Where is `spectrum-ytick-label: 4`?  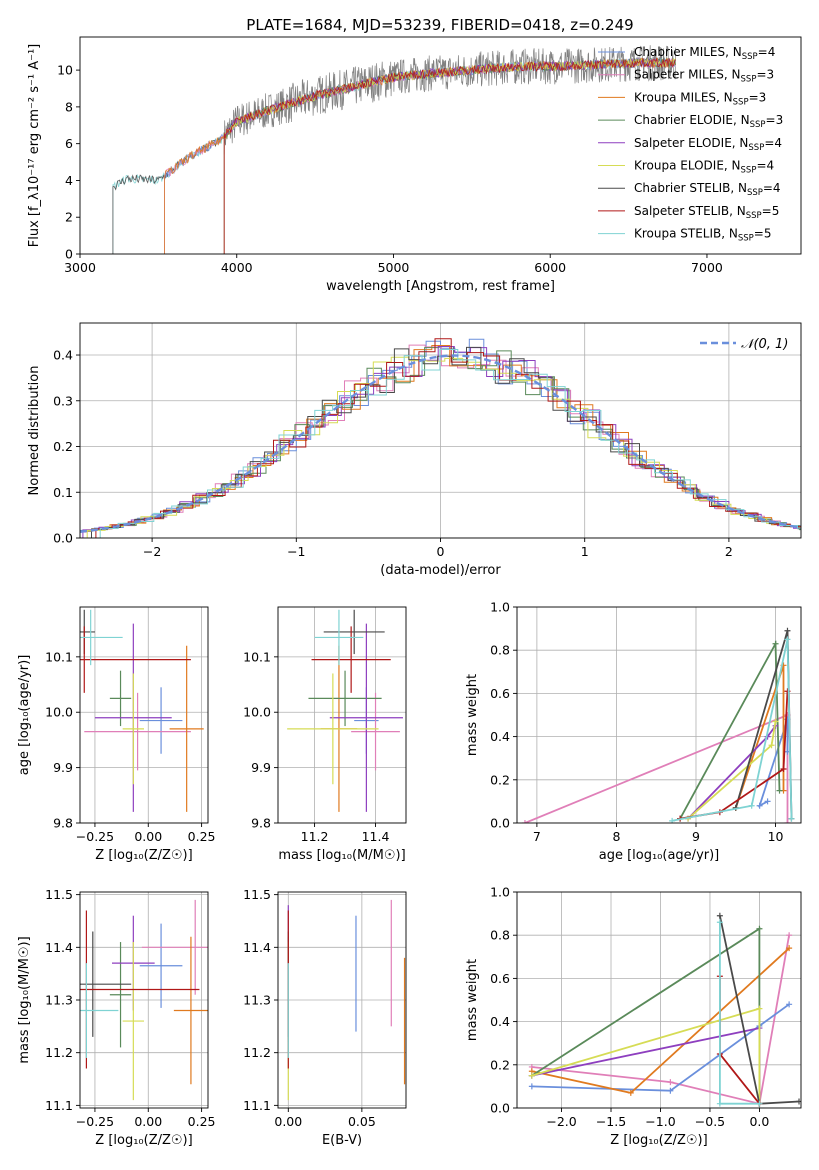
spectrum-ytick-label: 4 is located at coordinates (69, 180).